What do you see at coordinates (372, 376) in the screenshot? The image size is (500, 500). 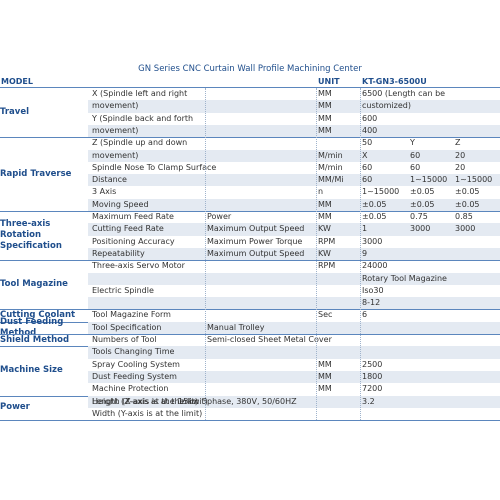 I see `cell: 1800` at bounding box center [372, 376].